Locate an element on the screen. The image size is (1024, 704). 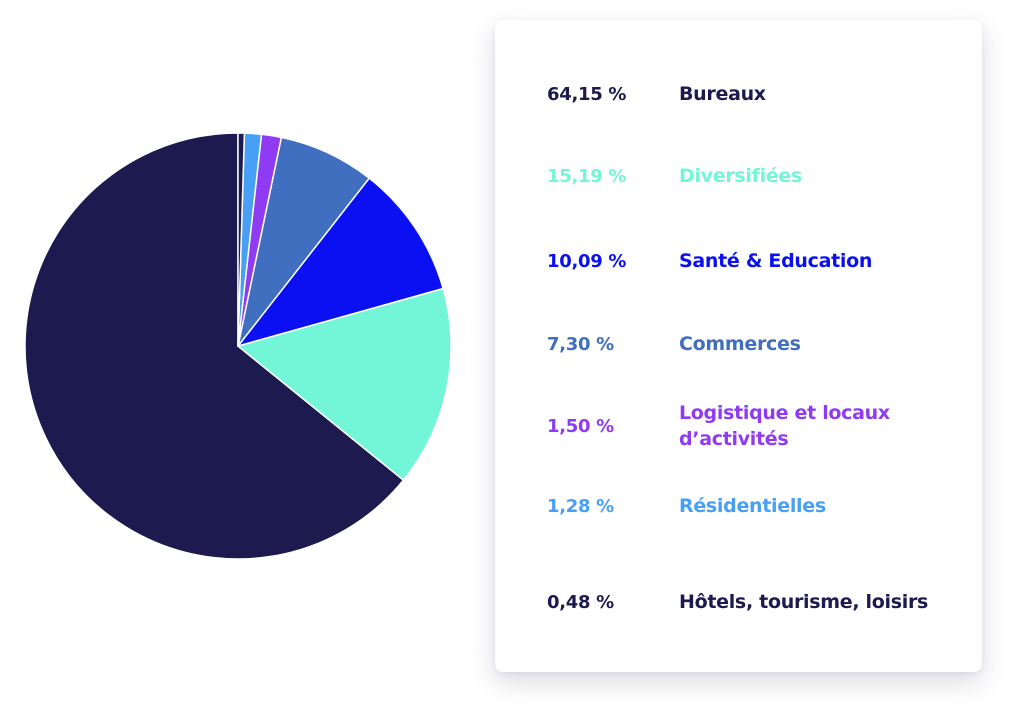
legend-row-sante-education: 10,09 % Santé & Education is located at coordinates (738, 261).